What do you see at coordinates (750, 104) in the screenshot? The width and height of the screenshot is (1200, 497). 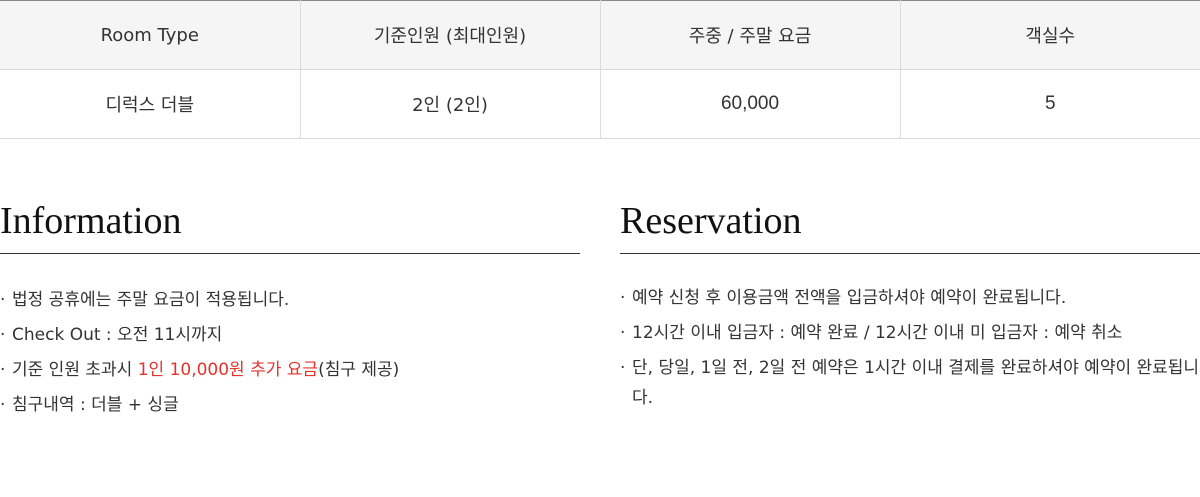 I see `cell-rate: 60,000` at bounding box center [750, 104].